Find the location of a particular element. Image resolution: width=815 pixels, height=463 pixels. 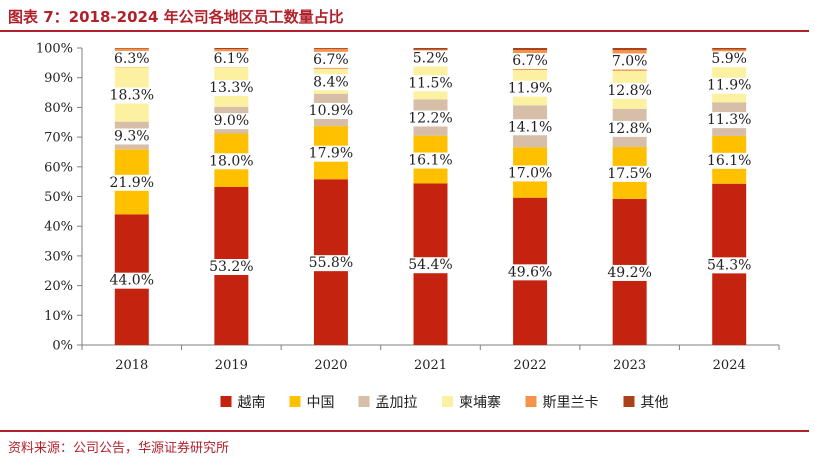

data-label: 7.0% is located at coordinates (630, 61).